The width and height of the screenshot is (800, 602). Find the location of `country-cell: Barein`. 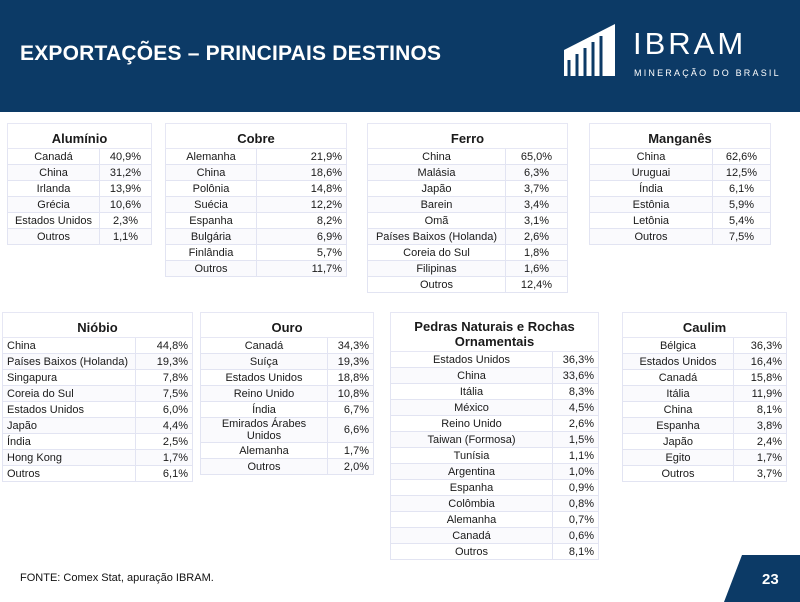

country-cell: Barein is located at coordinates (436, 204).